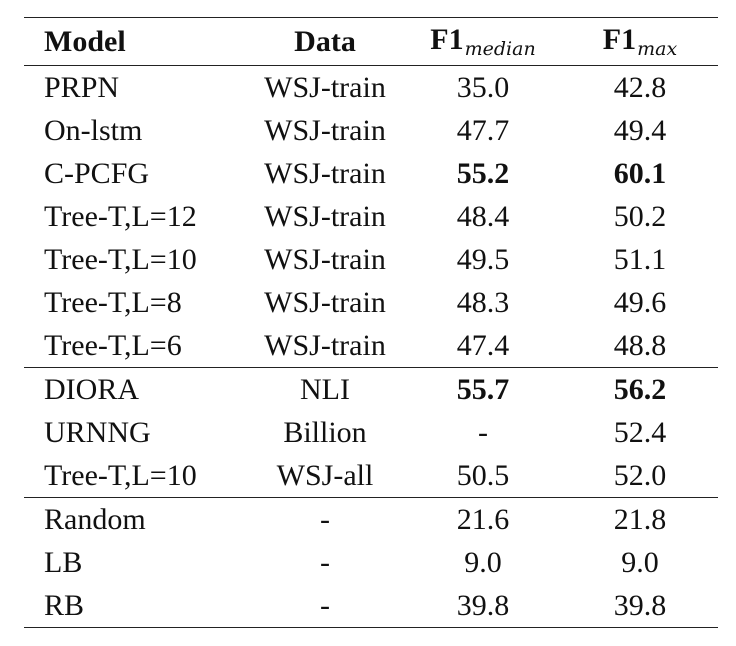  Describe the element at coordinates (64, 605) in the screenshot. I see `cell-model: RB` at that location.